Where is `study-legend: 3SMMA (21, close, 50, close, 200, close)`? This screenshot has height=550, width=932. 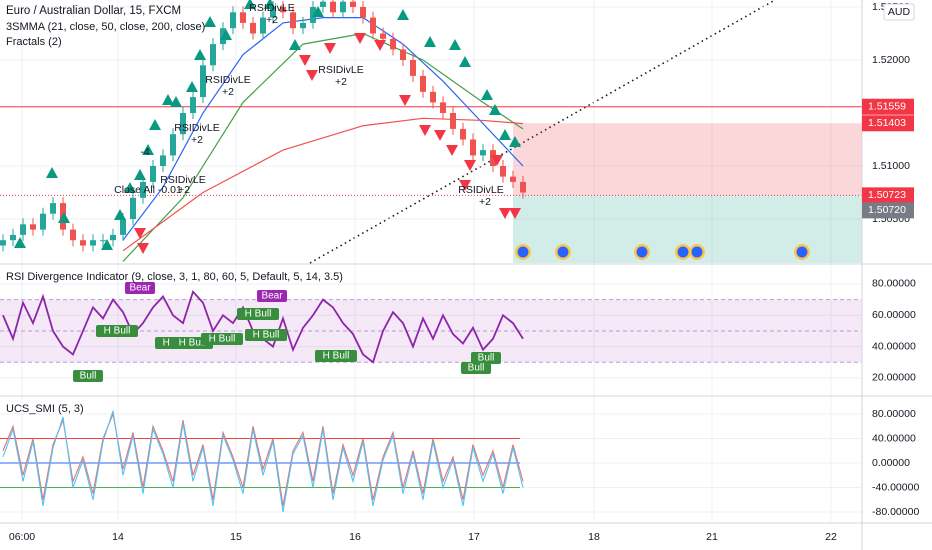 study-legend: 3SMMA (21, close, 50, close, 200, close) is located at coordinates (105, 27).